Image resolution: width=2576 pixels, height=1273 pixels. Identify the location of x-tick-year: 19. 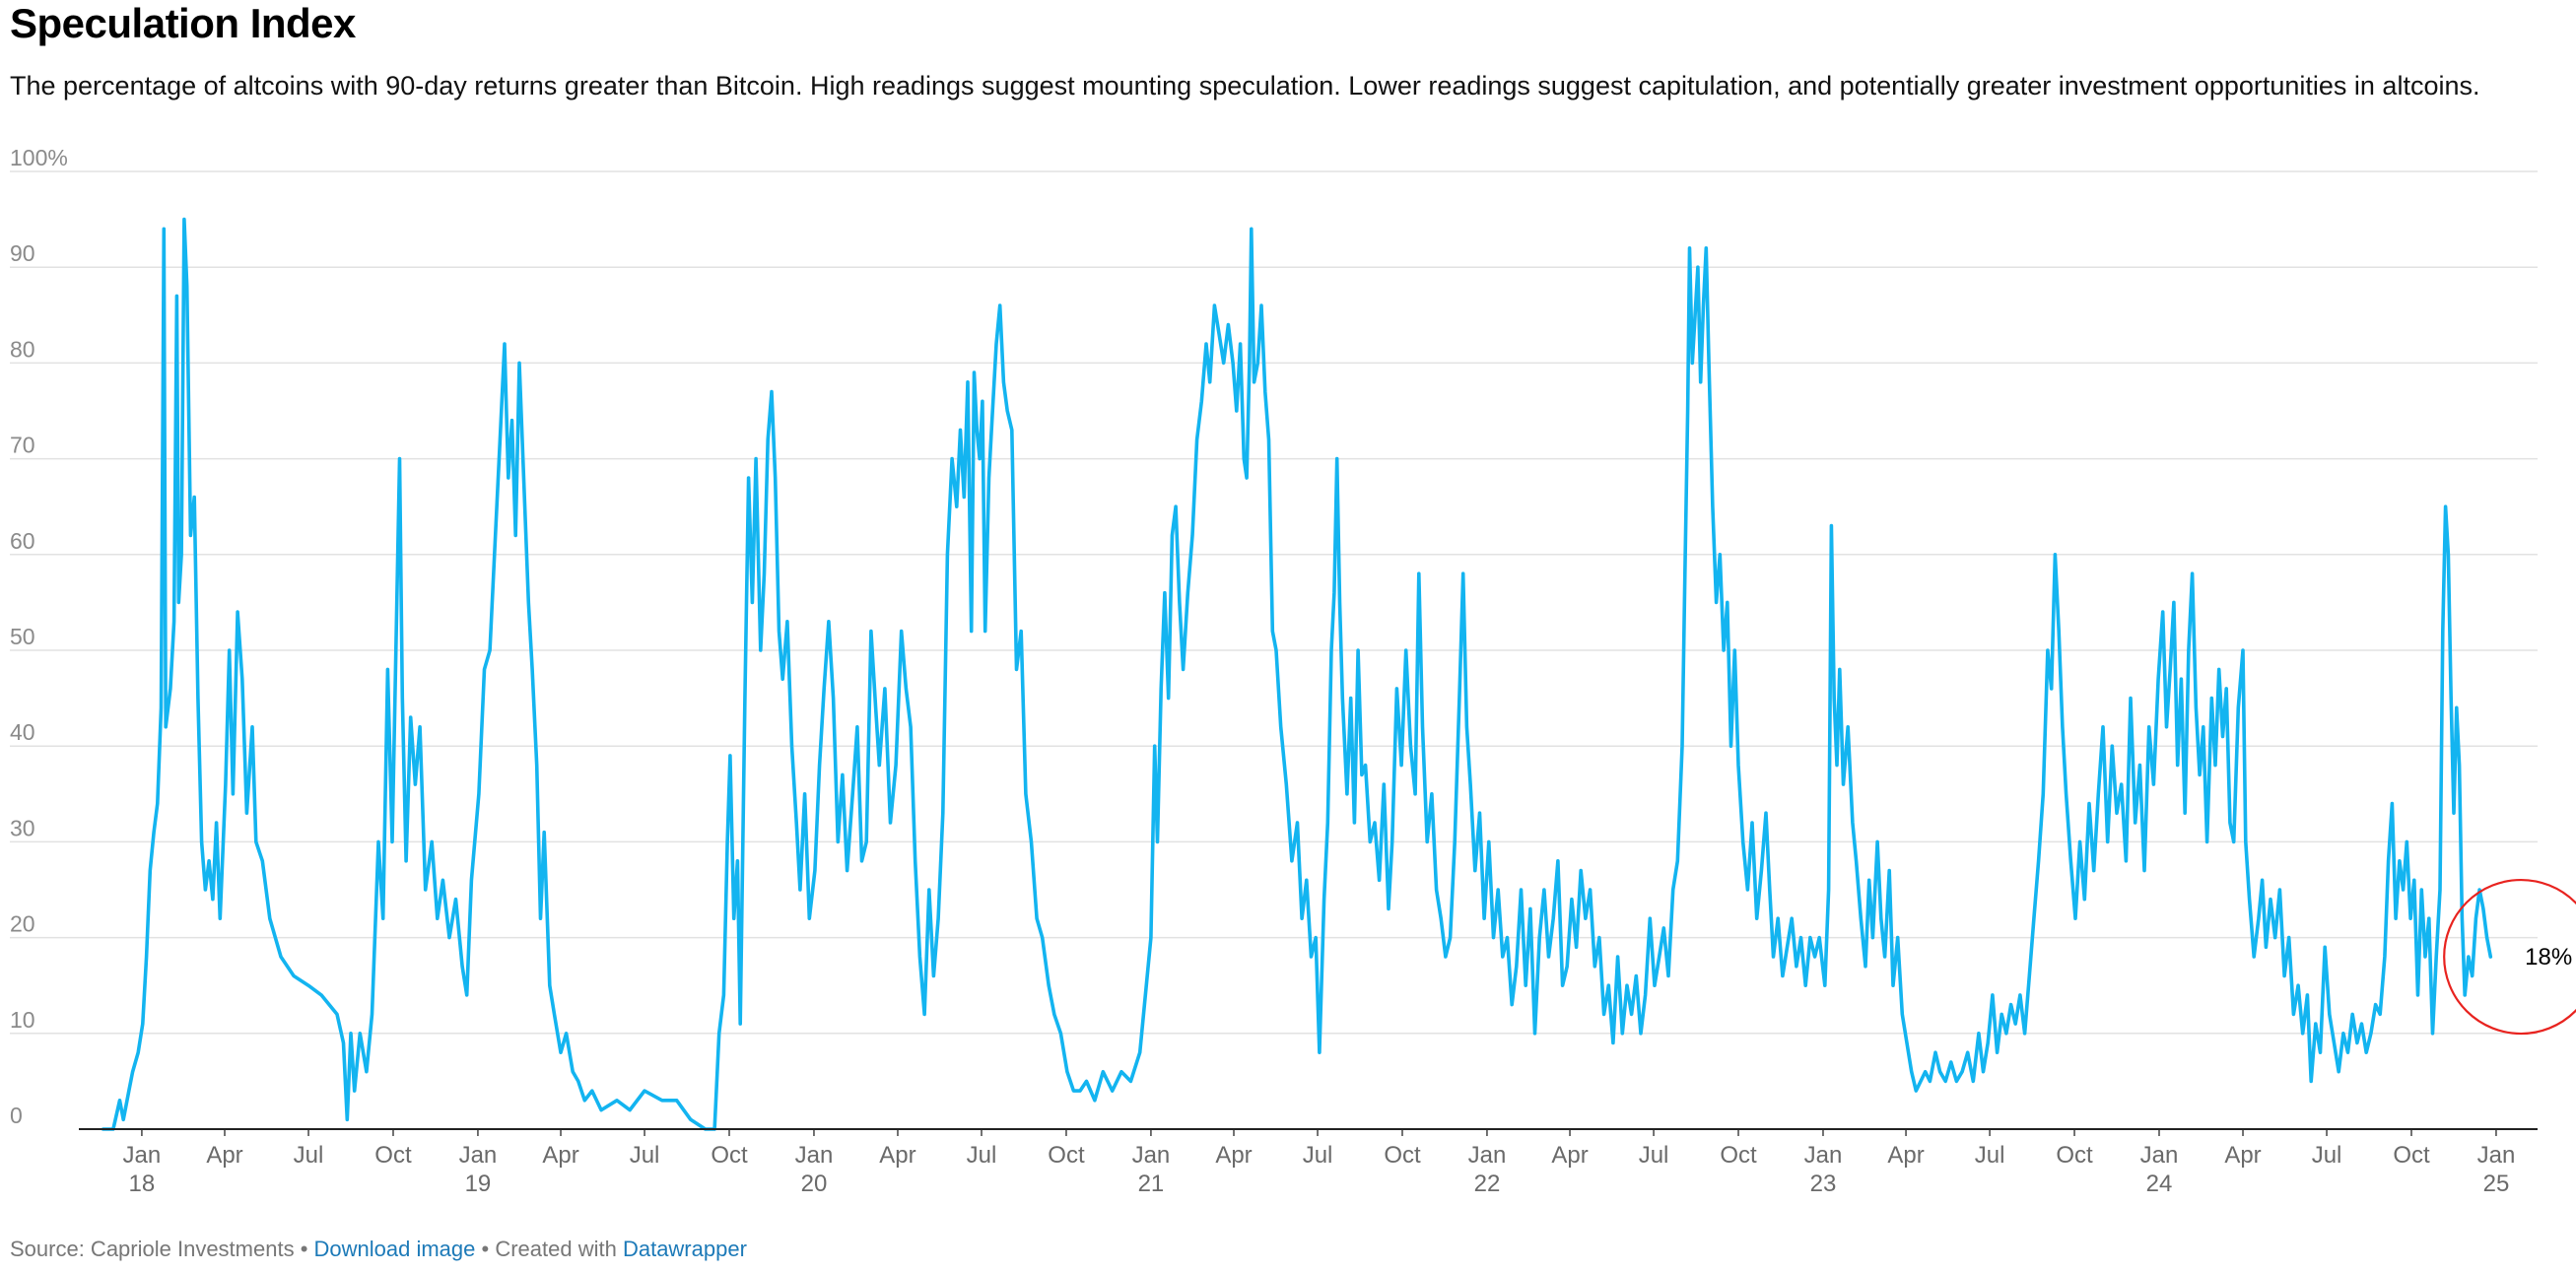
(478, 1184).